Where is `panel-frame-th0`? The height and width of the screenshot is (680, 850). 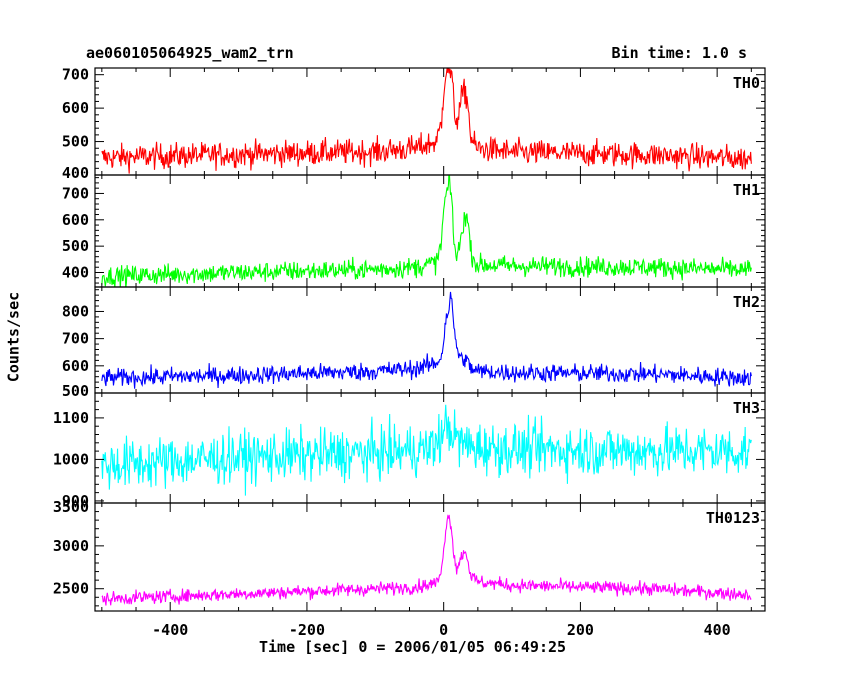 panel-frame-th0 is located at coordinates (430, 121).